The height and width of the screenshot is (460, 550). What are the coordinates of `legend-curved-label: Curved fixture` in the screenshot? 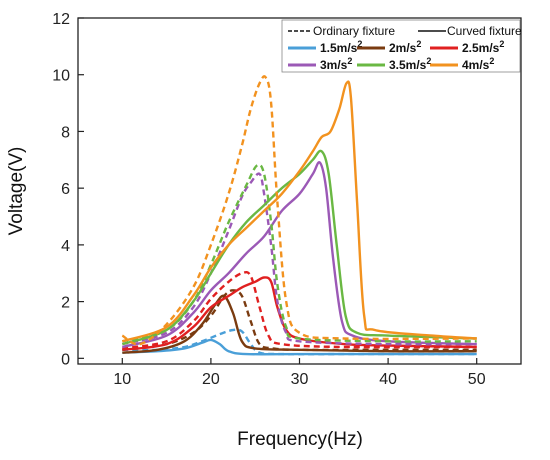 It's located at (484, 31).